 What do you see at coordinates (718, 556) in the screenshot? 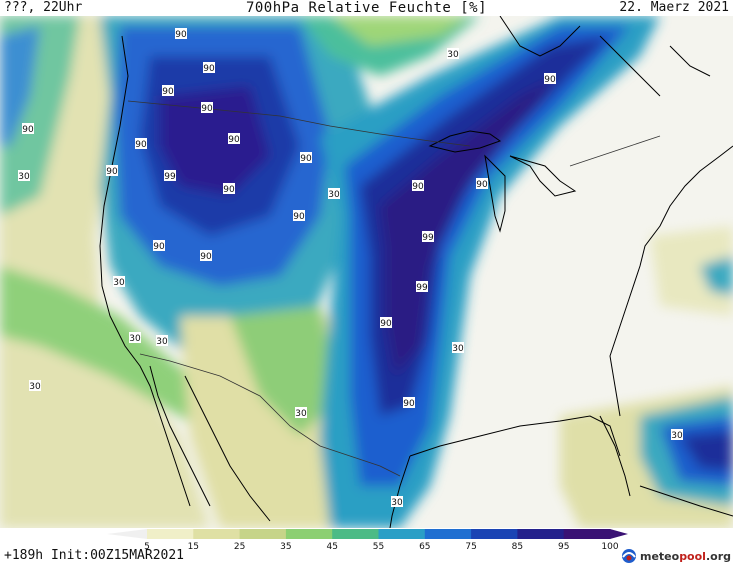
I see `brand-suffix: .org` at bounding box center [718, 556].